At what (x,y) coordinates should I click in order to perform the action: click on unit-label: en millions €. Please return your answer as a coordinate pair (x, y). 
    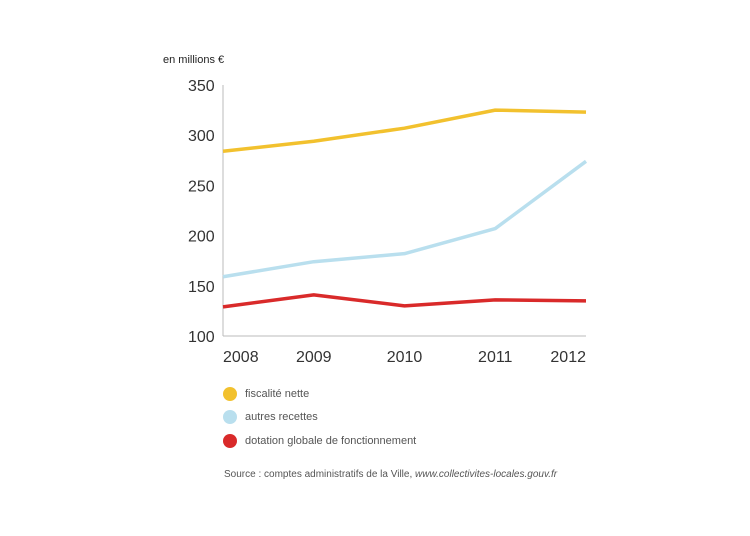
    Looking at the image, I should click on (193, 60).